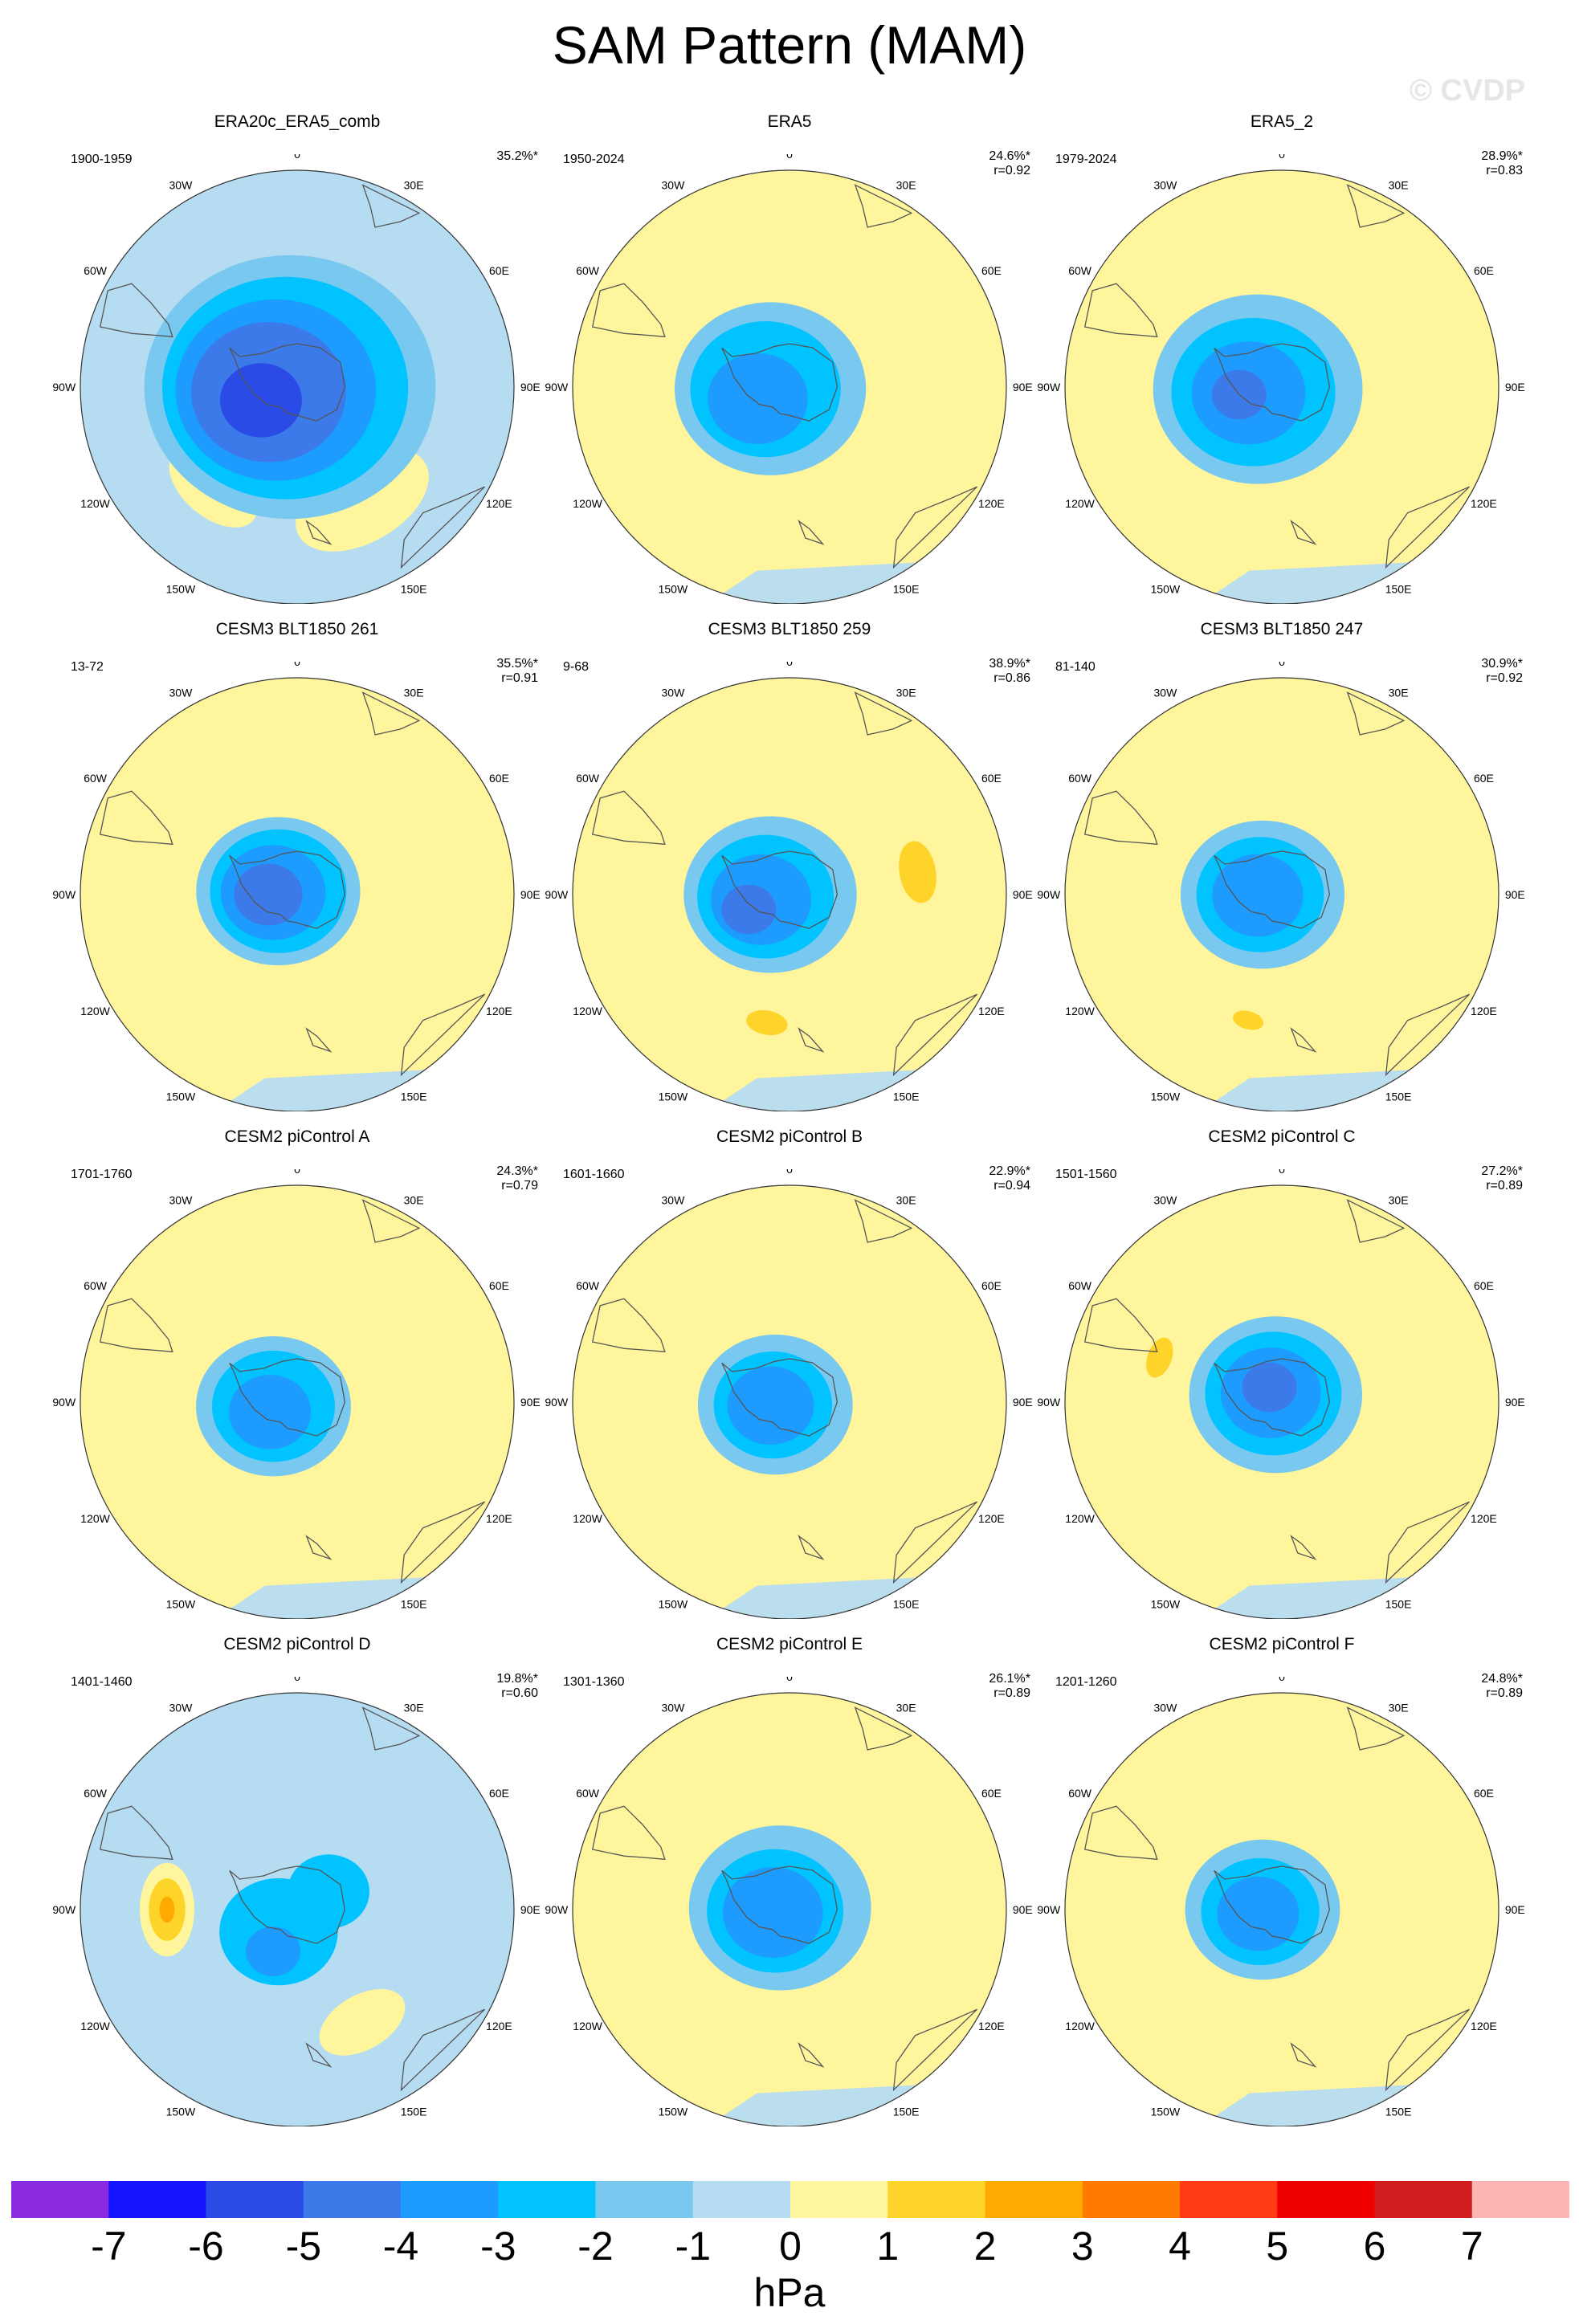 The image size is (1579, 2324). Describe the element at coordinates (109, 2247) in the screenshot. I see `colorbar-tick-label: -7` at that location.